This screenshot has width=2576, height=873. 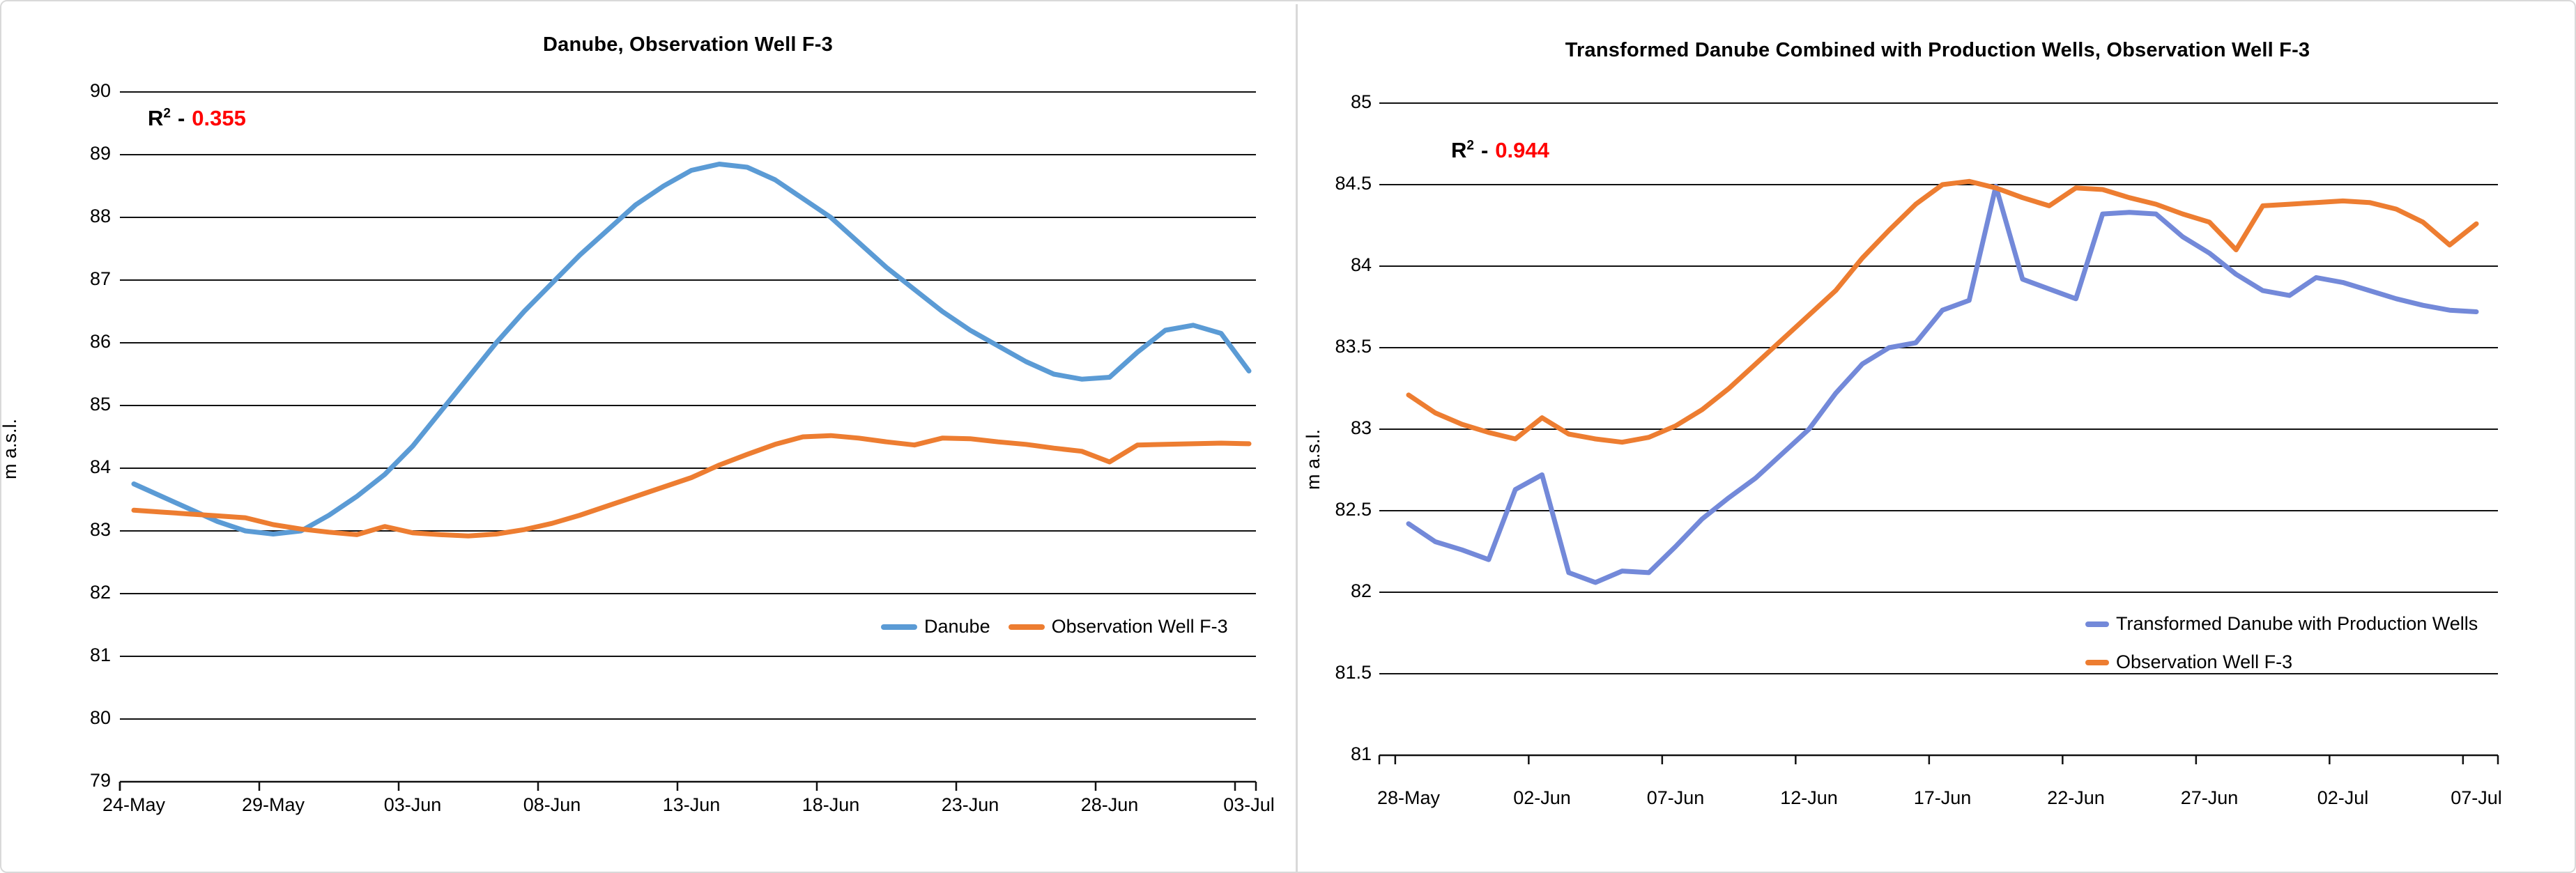 What do you see at coordinates (134, 804) in the screenshot?
I see `x-tick-label: 24-May` at bounding box center [134, 804].